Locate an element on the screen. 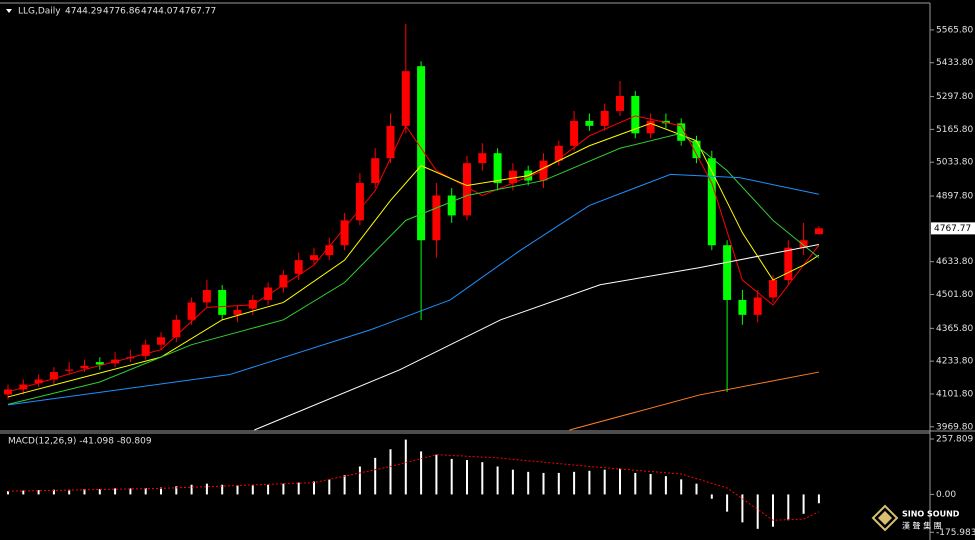  last-price-label: 4767.77 is located at coordinates (952, 229).